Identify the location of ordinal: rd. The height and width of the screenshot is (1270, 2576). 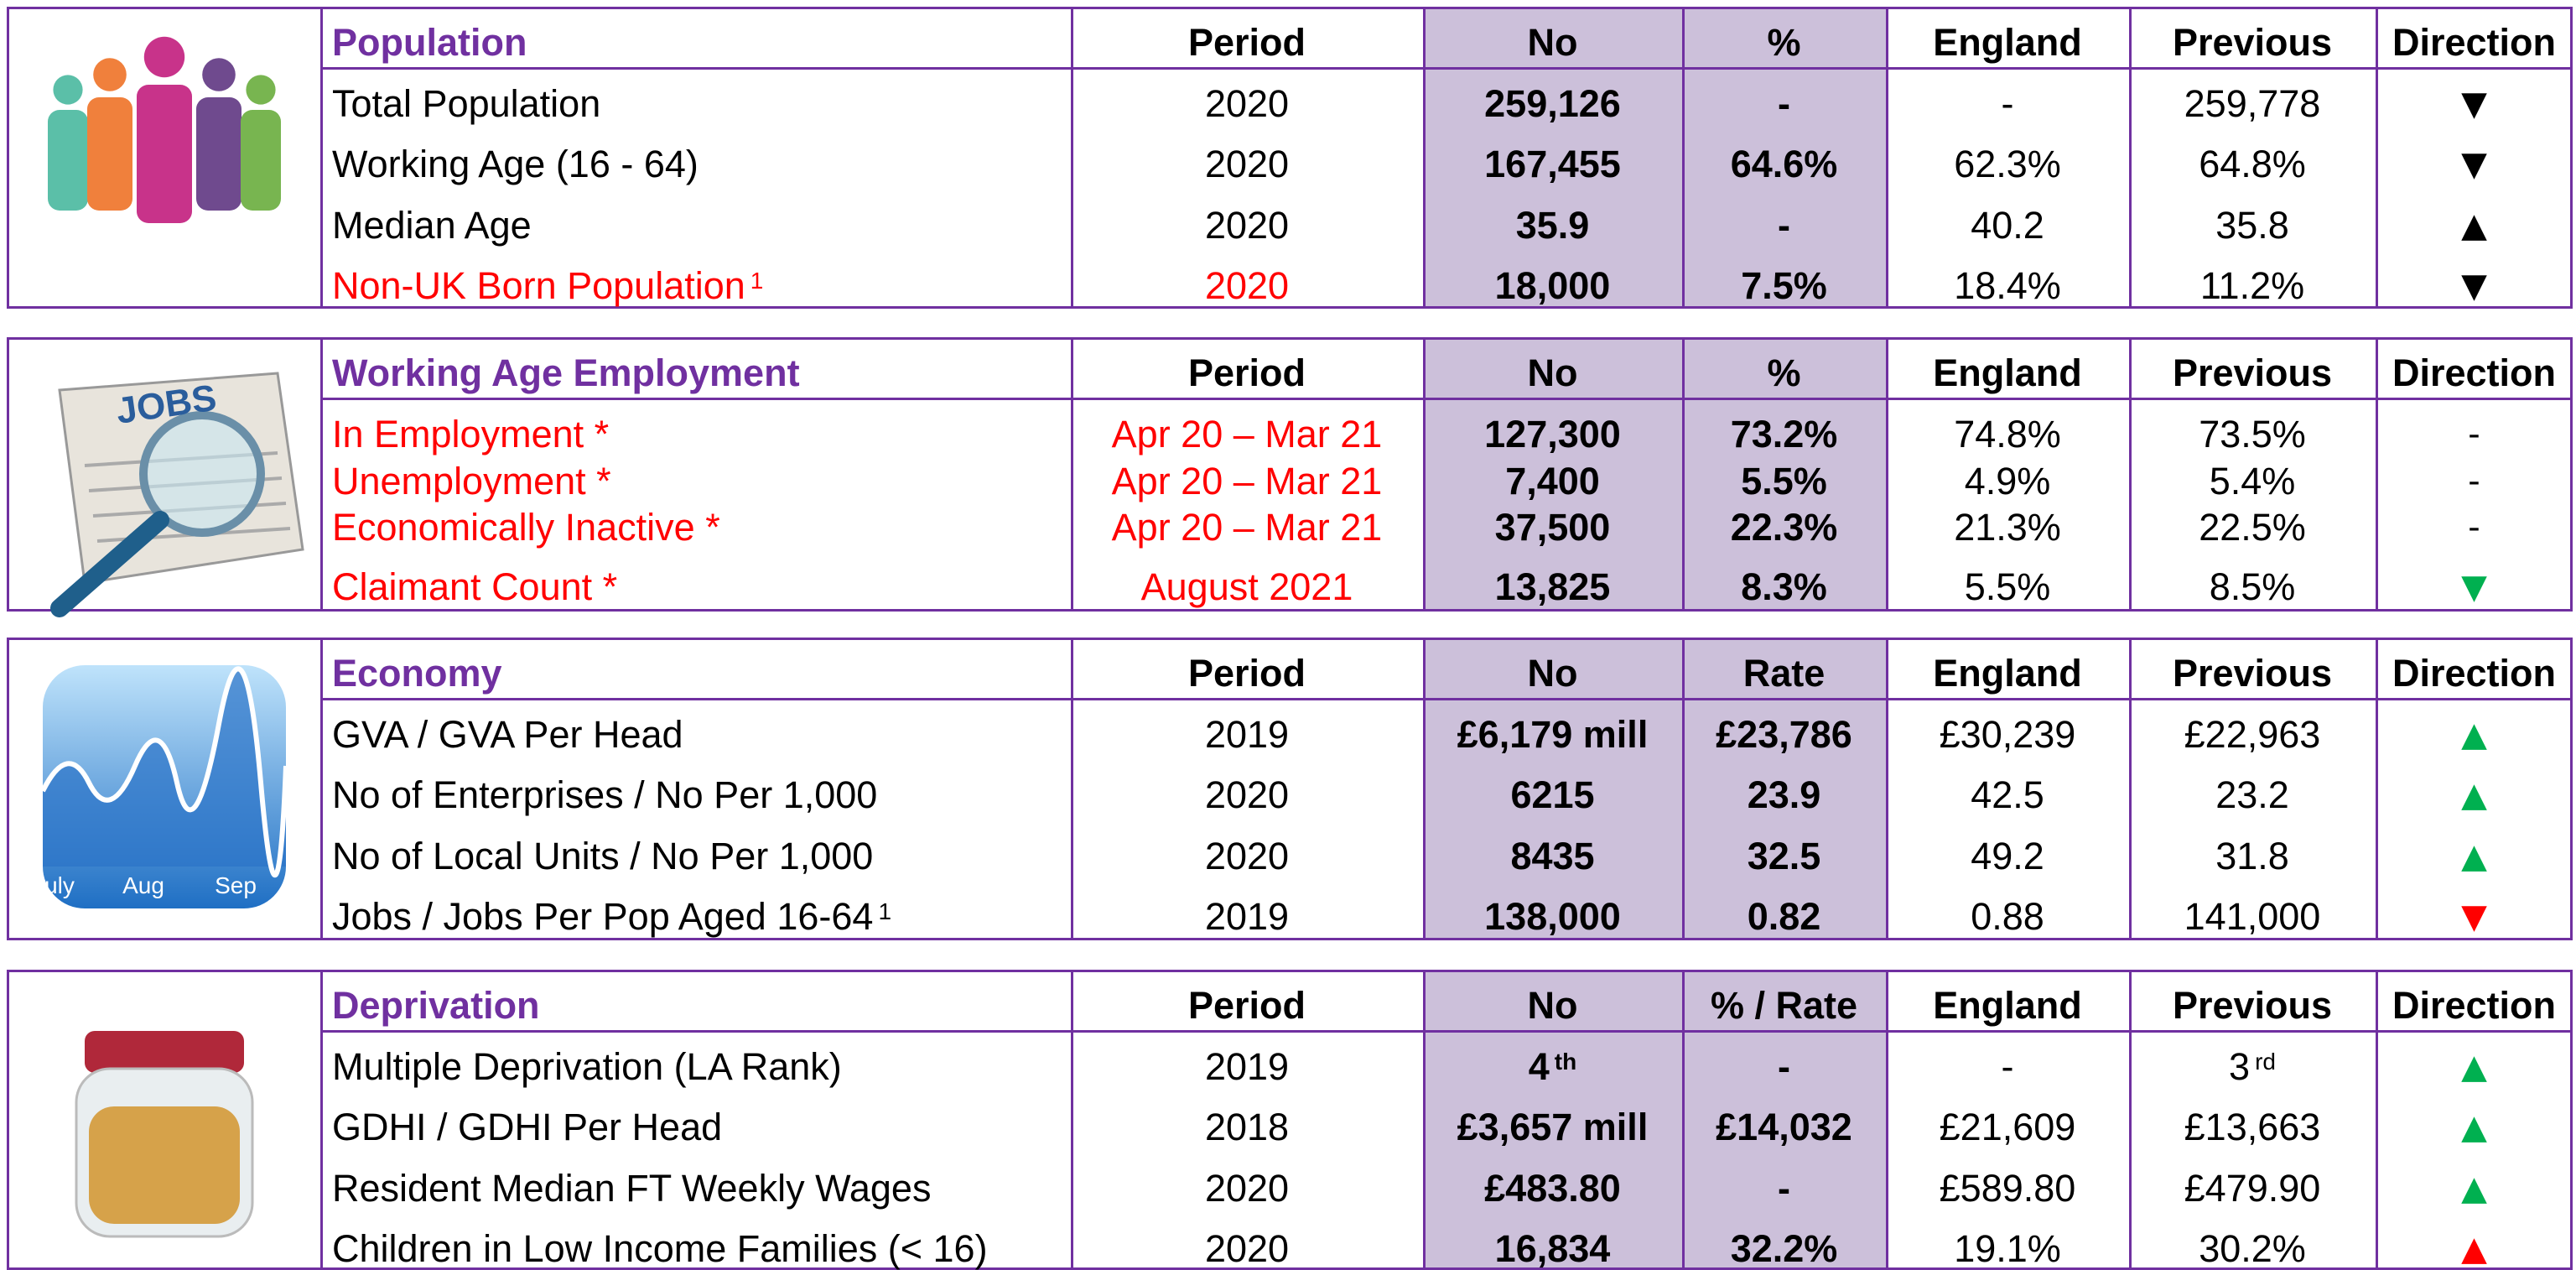
(2265, 1062).